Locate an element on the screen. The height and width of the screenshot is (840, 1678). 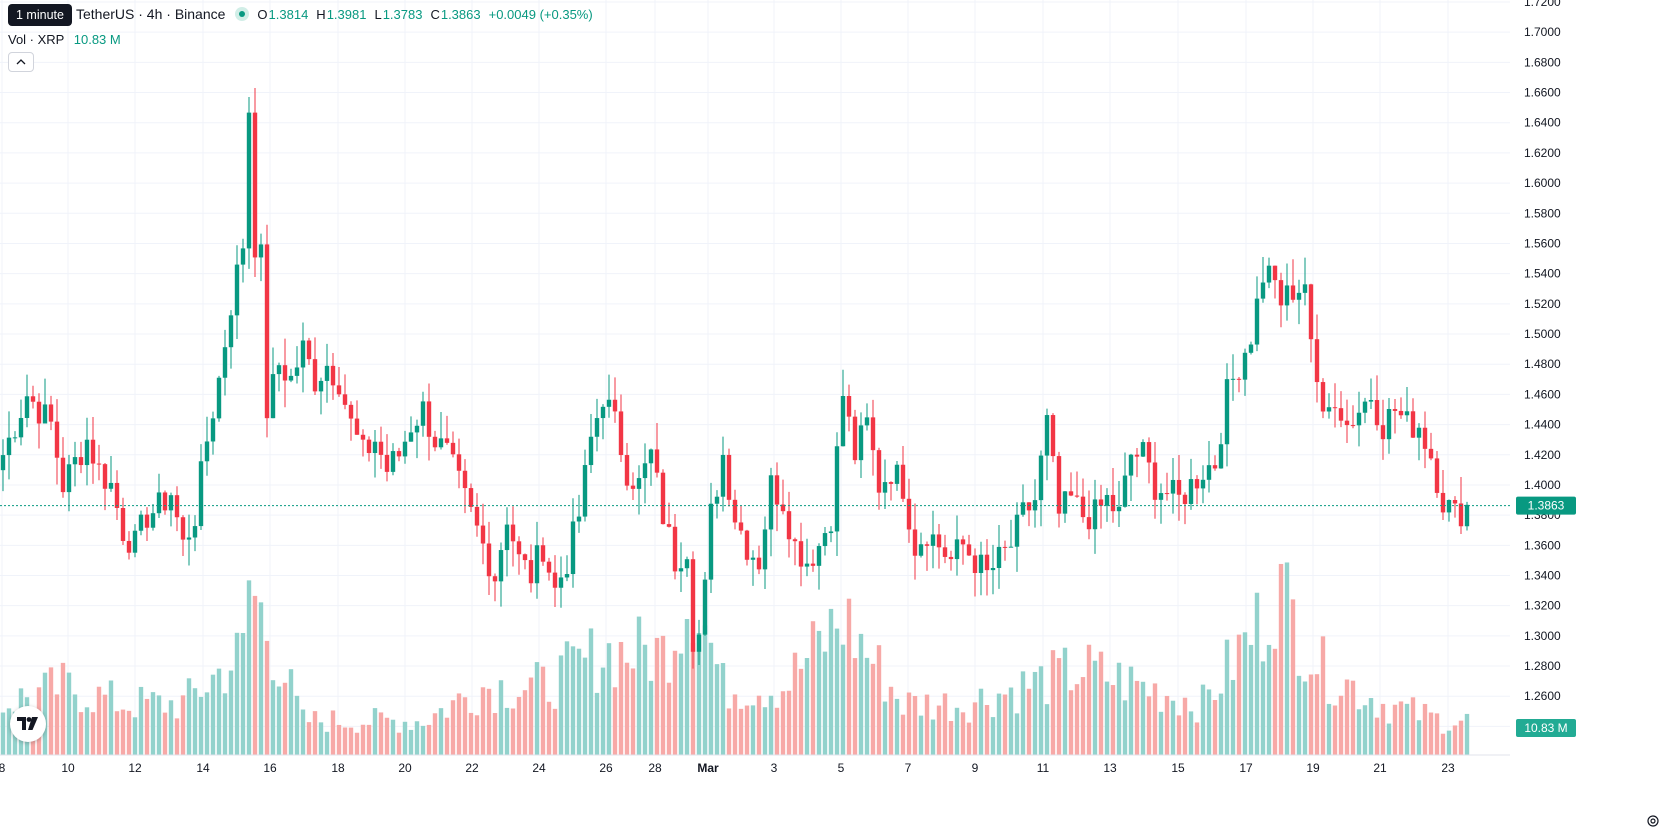
price-tick-label: 1.5400 is located at coordinates (1542, 274).